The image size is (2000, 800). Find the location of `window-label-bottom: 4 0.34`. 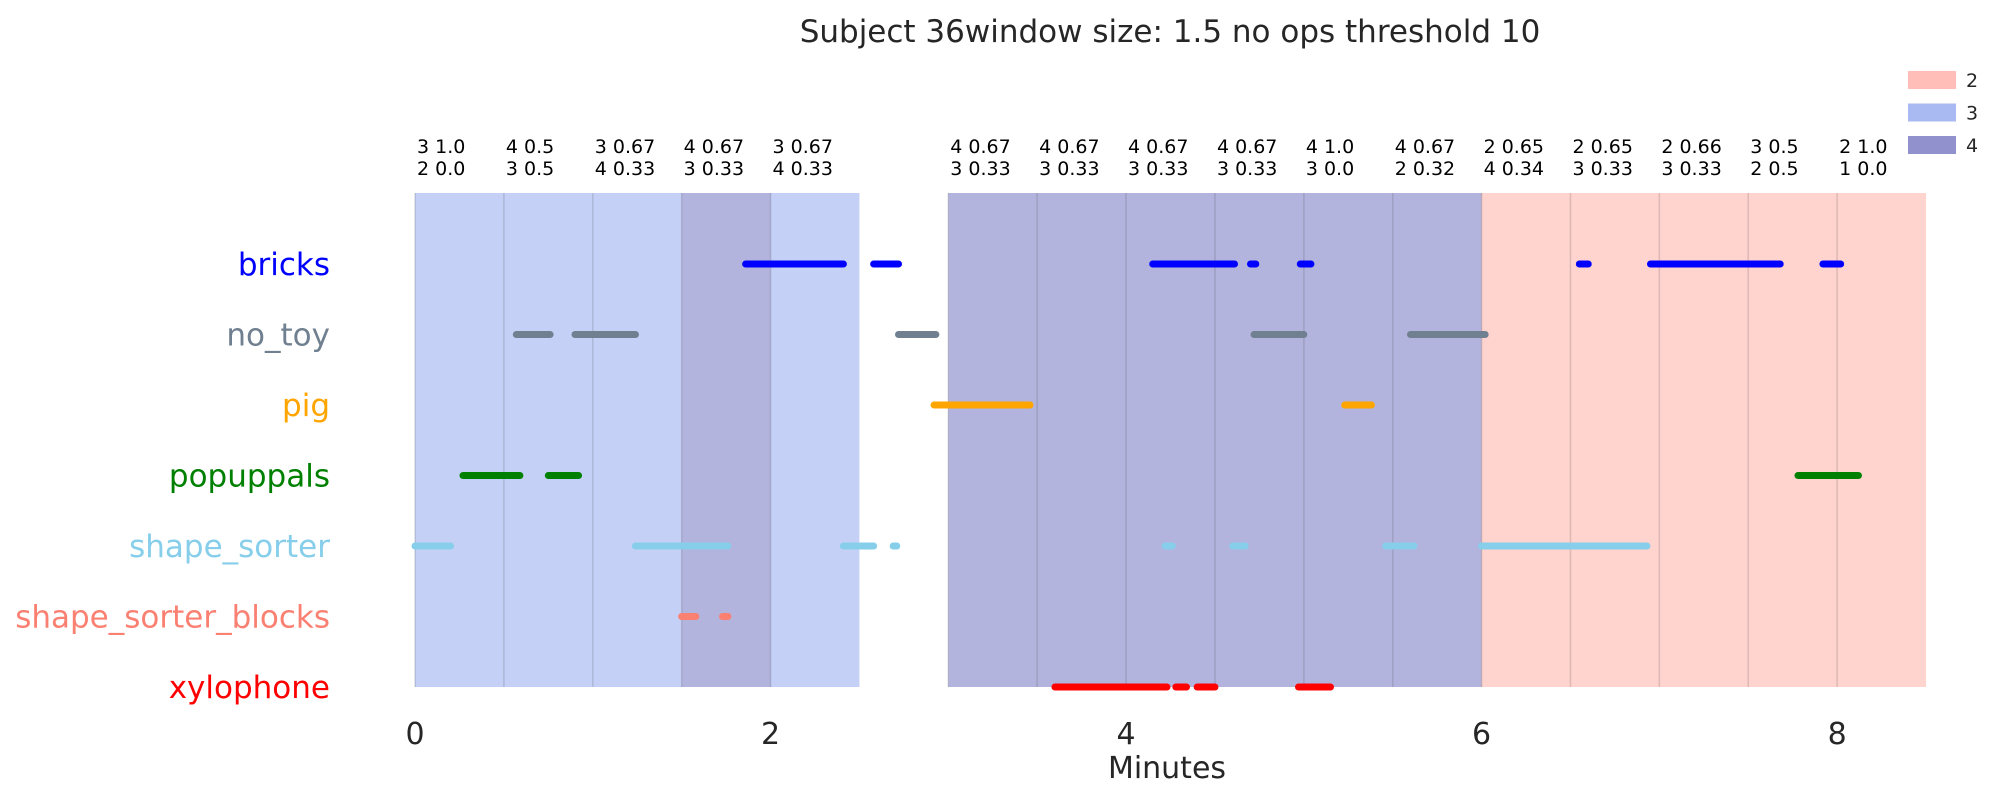

window-label-bottom: 4 0.34 is located at coordinates (1514, 169).